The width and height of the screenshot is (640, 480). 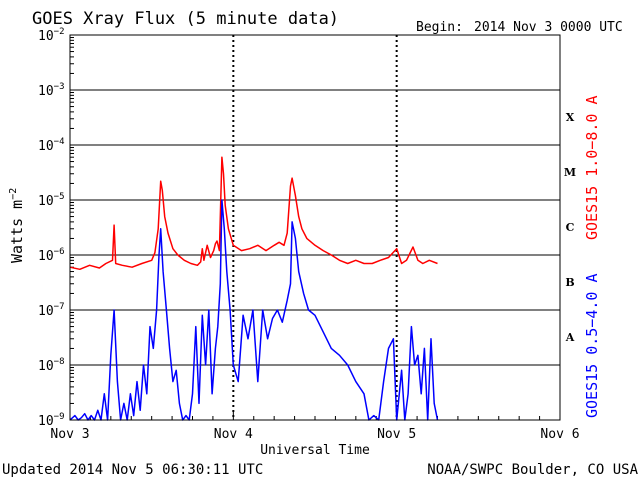 What do you see at coordinates (132, 470) in the screenshot?
I see `footer-updated: Updated 2014 Nov 5 06:30:11 UTC` at bounding box center [132, 470].